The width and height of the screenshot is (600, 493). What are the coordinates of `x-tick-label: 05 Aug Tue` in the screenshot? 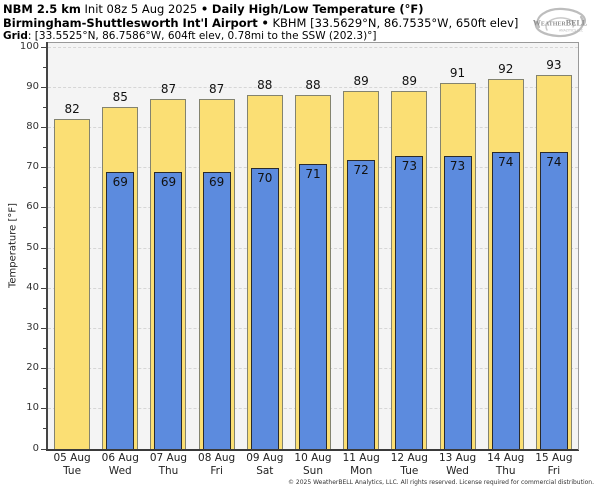 It's located at (72, 465).